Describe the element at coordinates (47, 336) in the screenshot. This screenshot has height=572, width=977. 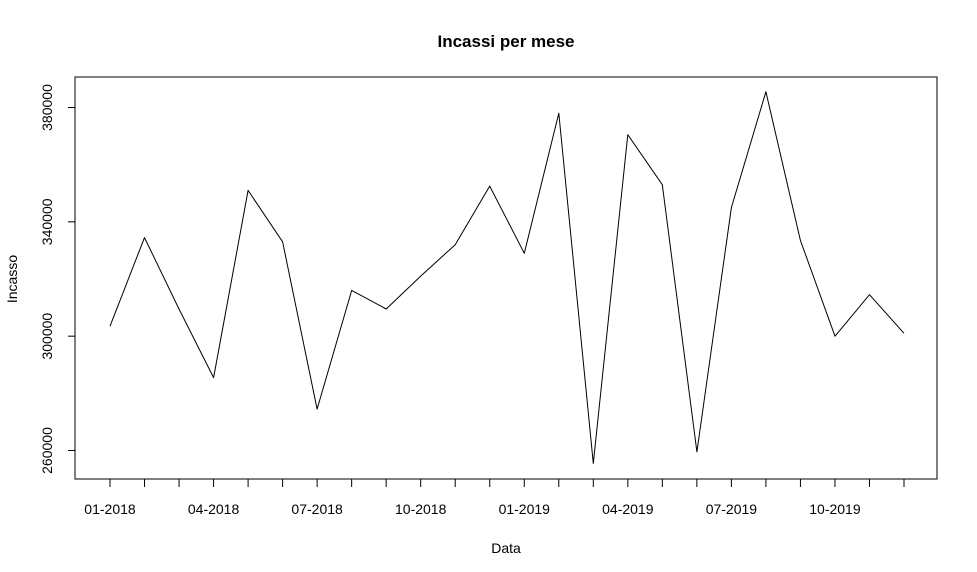
I see `y-tick-label: 300000` at that location.